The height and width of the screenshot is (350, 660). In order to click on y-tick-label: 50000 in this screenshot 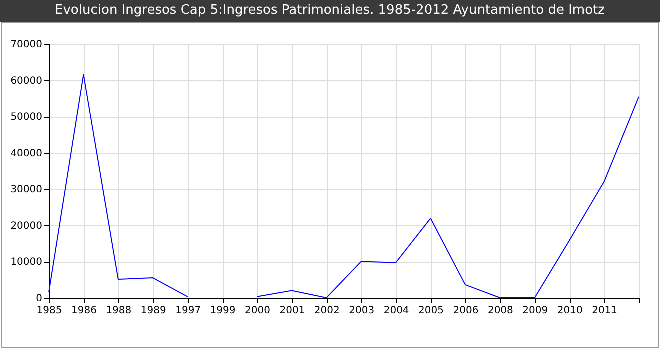, I will do `click(26, 118)`.